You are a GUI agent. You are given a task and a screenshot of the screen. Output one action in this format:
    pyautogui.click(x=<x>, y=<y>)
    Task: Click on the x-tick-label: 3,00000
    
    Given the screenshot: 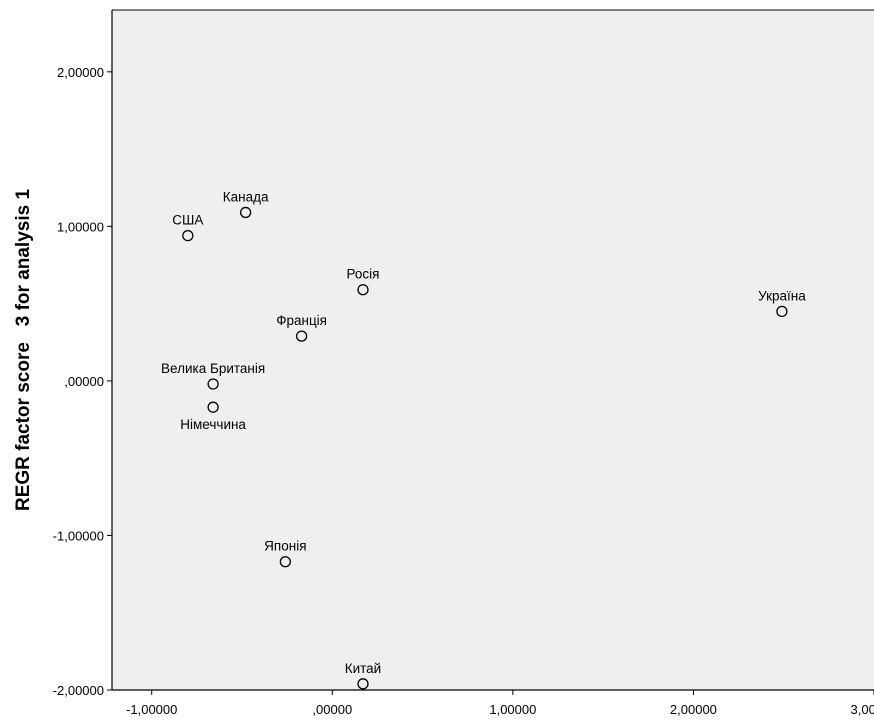 What is the action you would take?
    pyautogui.click(x=862, y=709)
    